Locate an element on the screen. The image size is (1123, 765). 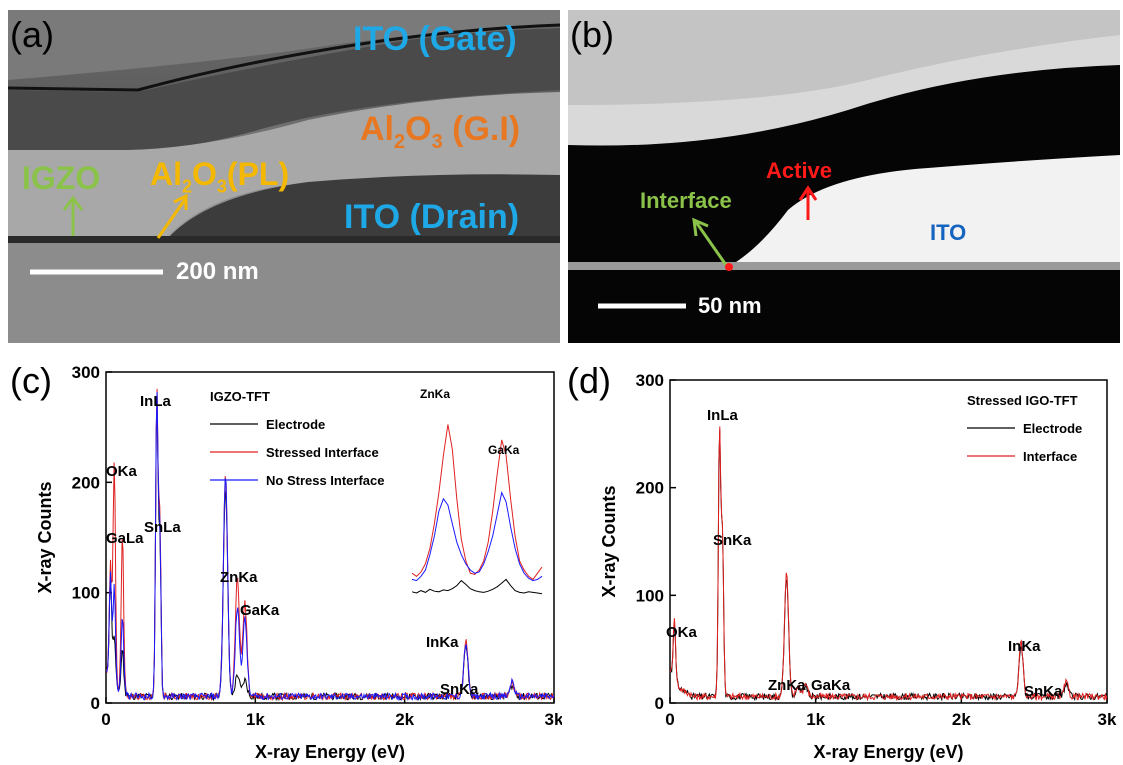
label-al2o3-gi: Al2O3 (G.I) is located at coordinates (440, 131).